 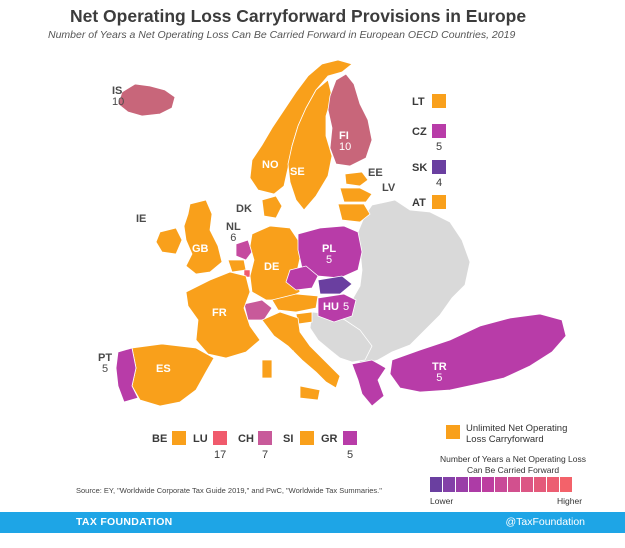 I want to click on country-sk, so click(x=335, y=285).